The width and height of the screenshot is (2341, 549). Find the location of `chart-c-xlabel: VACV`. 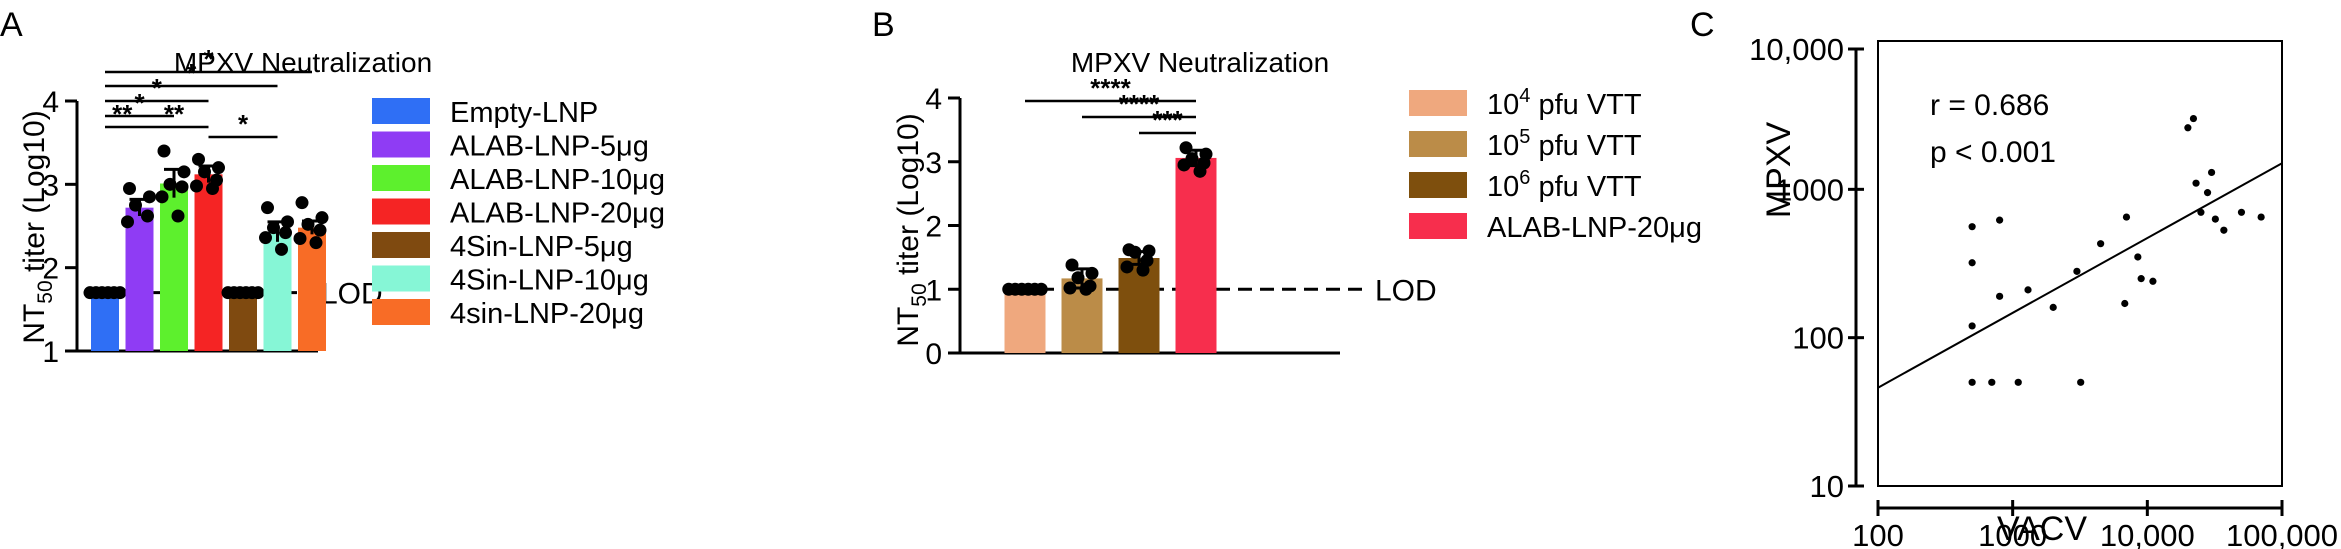

chart-c-xlabel: VACV is located at coordinates (2042, 529).